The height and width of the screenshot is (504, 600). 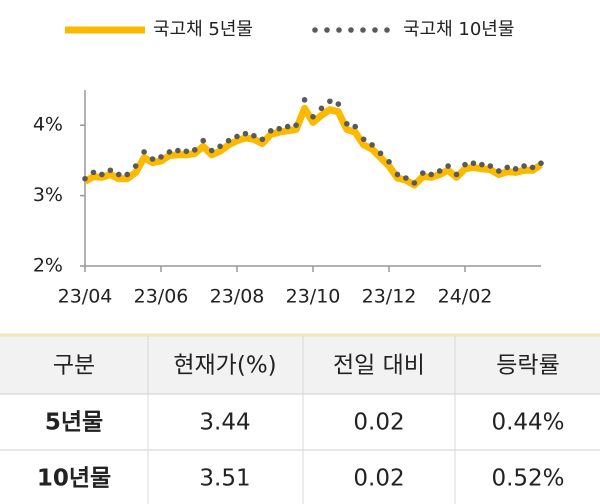 I want to click on data-line, so click(x=313, y=146).